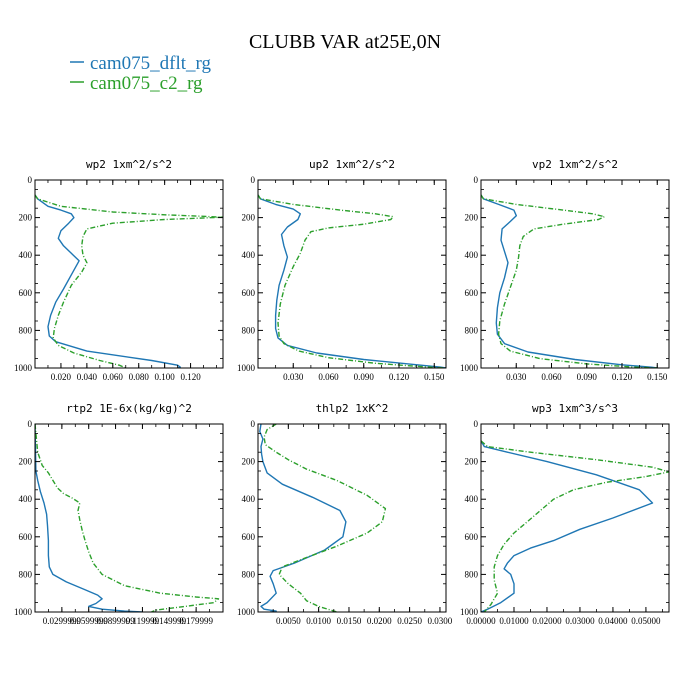 This screenshot has height=700, width=700. What do you see at coordinates (61, 377) in the screenshot?
I see `x-tick-label: 0.020` at bounding box center [61, 377].